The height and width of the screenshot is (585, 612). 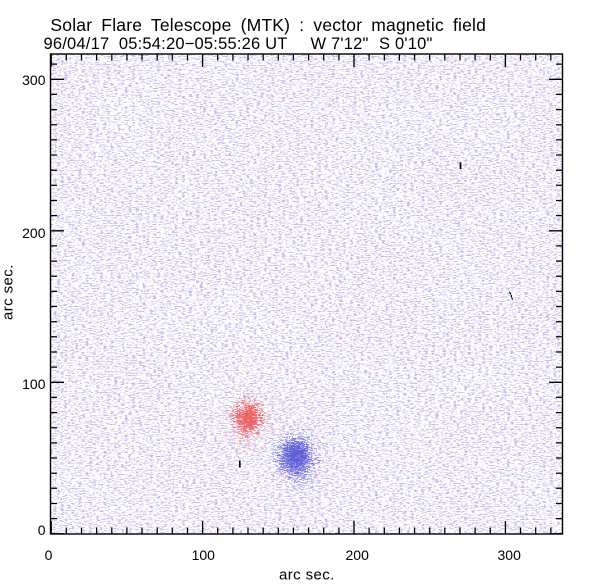 What do you see at coordinates (406, 44) in the screenshot?
I see `svg-text: S 0'10"` at bounding box center [406, 44].